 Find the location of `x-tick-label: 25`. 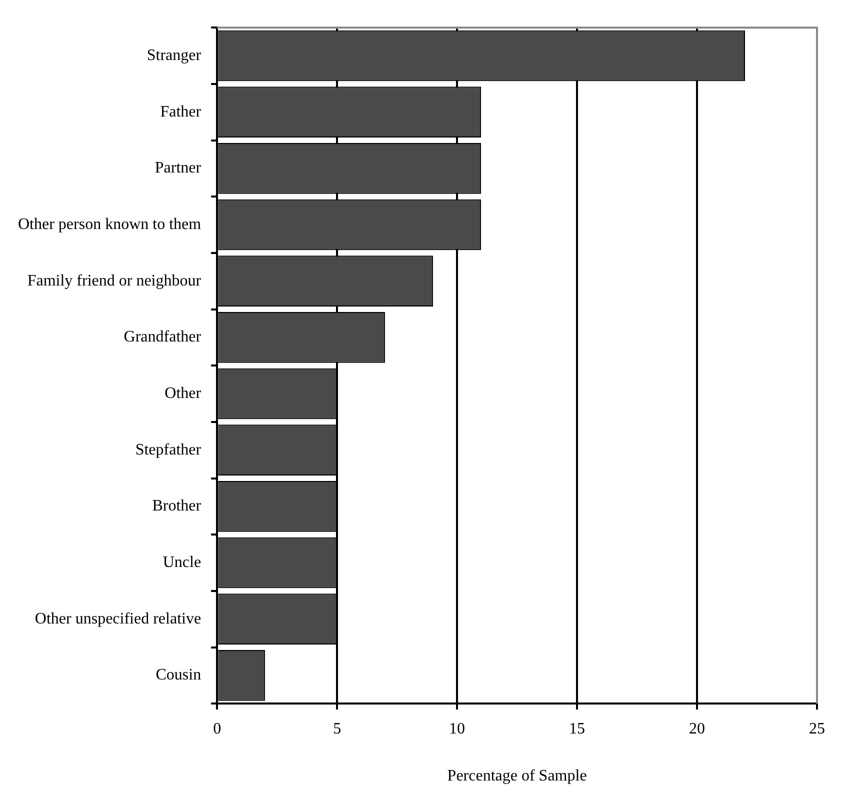

x-tick-label: 25 is located at coordinates (817, 729).